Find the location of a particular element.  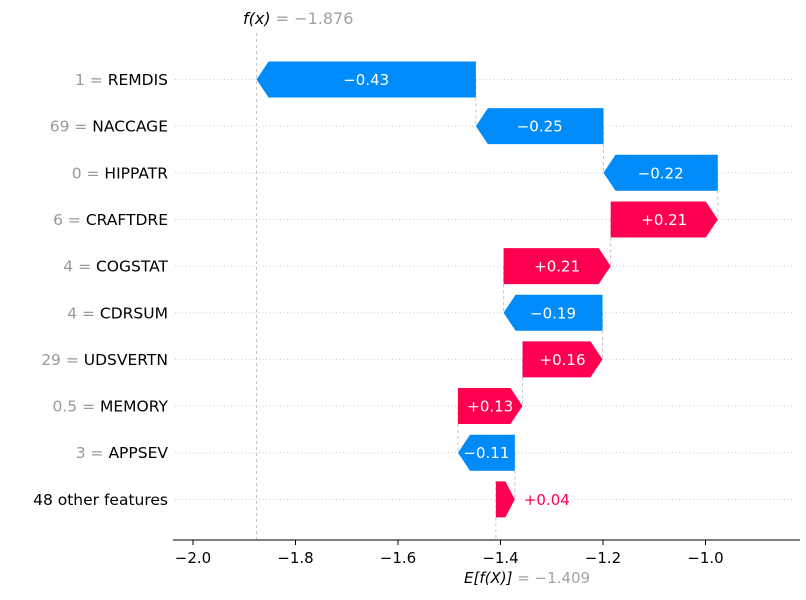

x-tick-label: −1.8 is located at coordinates (295, 558).